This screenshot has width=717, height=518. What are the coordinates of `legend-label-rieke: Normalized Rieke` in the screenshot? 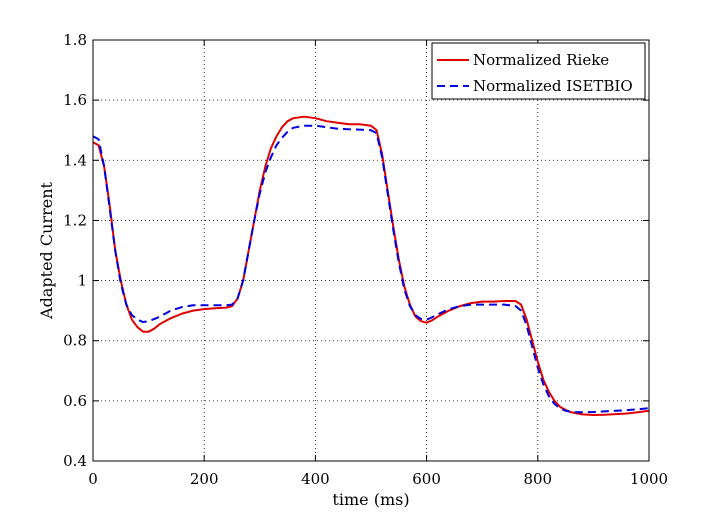 It's located at (541, 60).